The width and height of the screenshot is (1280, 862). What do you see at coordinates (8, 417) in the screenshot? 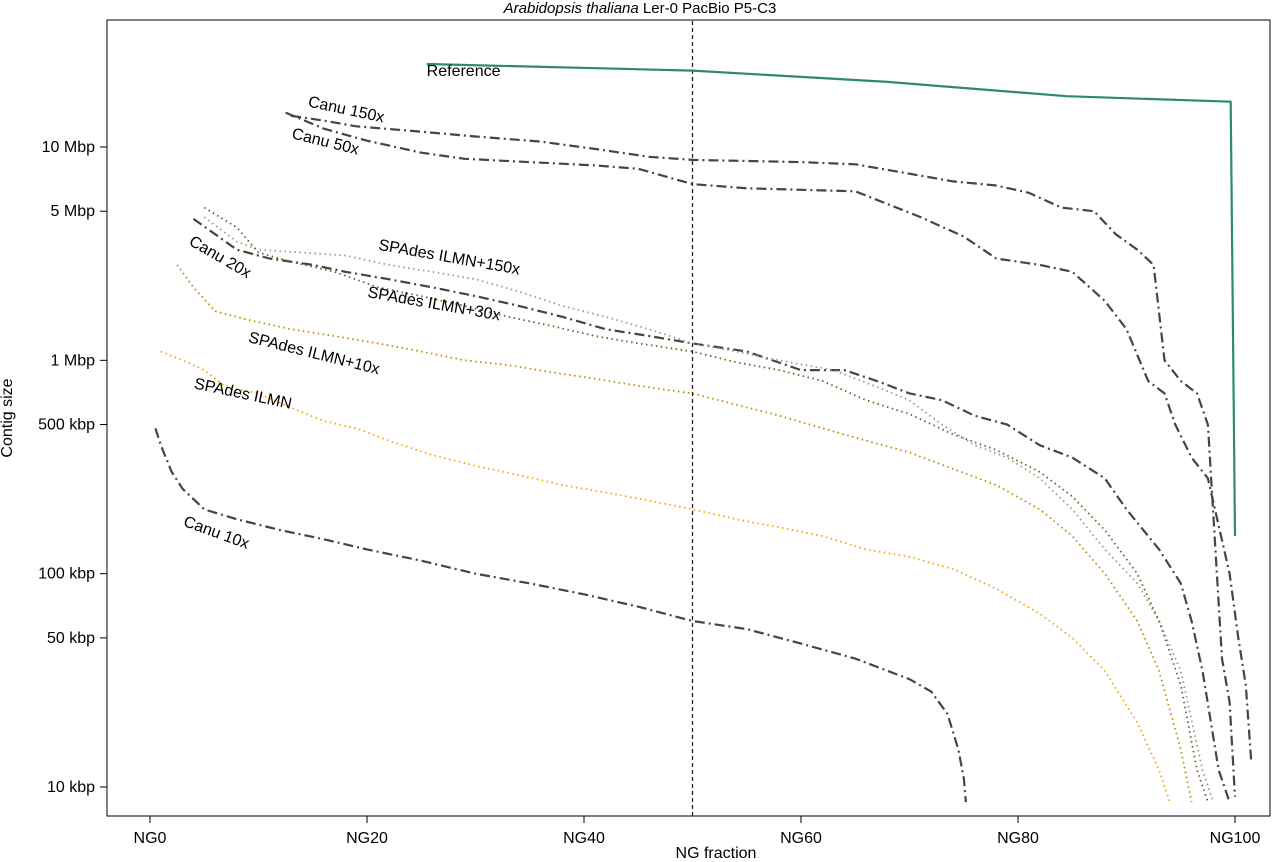
I see `y-axis-title: Contig size` at bounding box center [8, 417].